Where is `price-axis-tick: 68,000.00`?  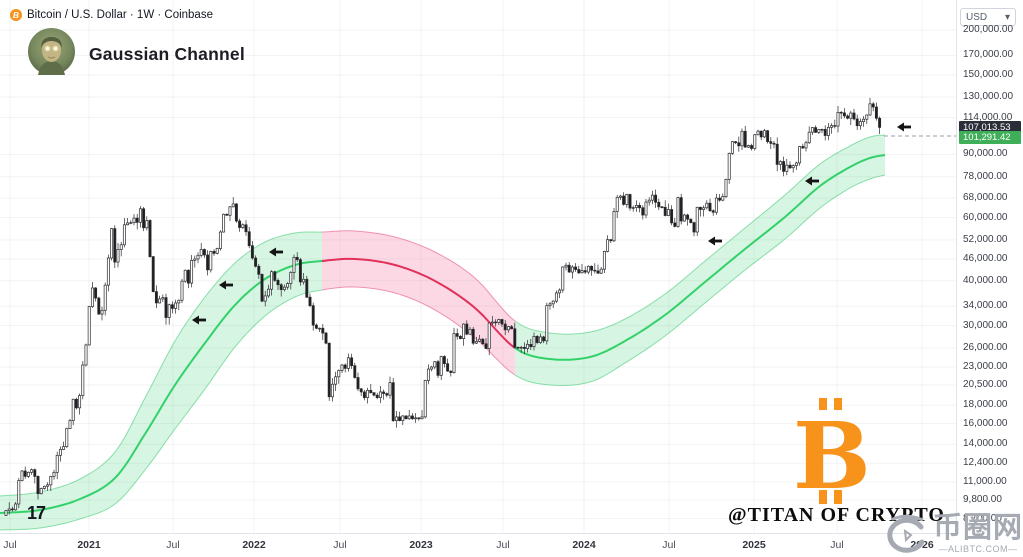
price-axis-tick: 68,000.00 is located at coordinates (985, 198).